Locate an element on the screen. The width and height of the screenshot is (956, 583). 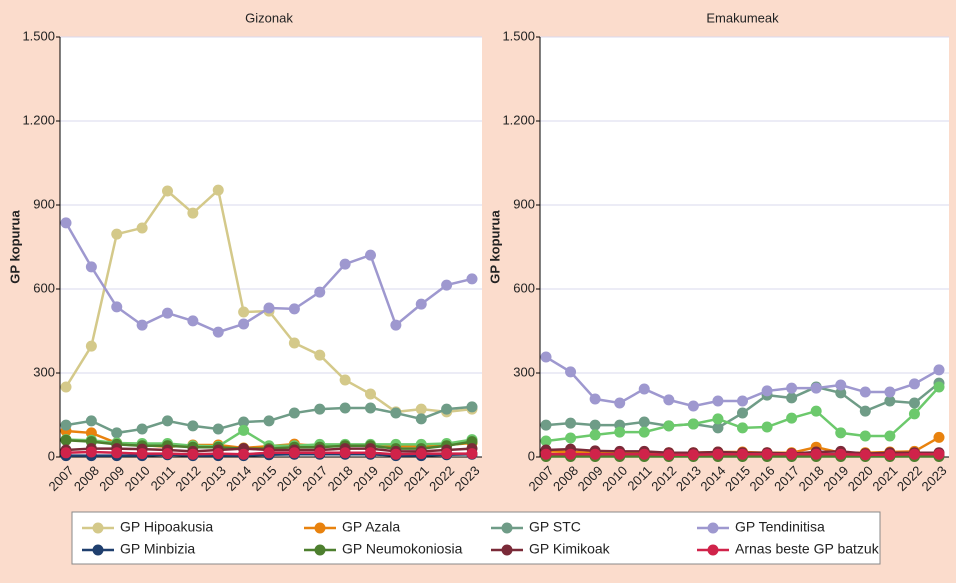
panel-title: Gizonak is located at coordinates (269, 17).